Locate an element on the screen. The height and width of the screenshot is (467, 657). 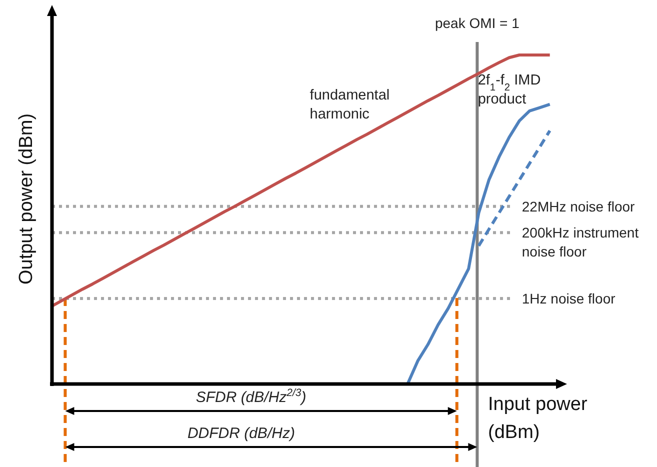
x-axis-title: Input power (dBm) is located at coordinates (538, 418).